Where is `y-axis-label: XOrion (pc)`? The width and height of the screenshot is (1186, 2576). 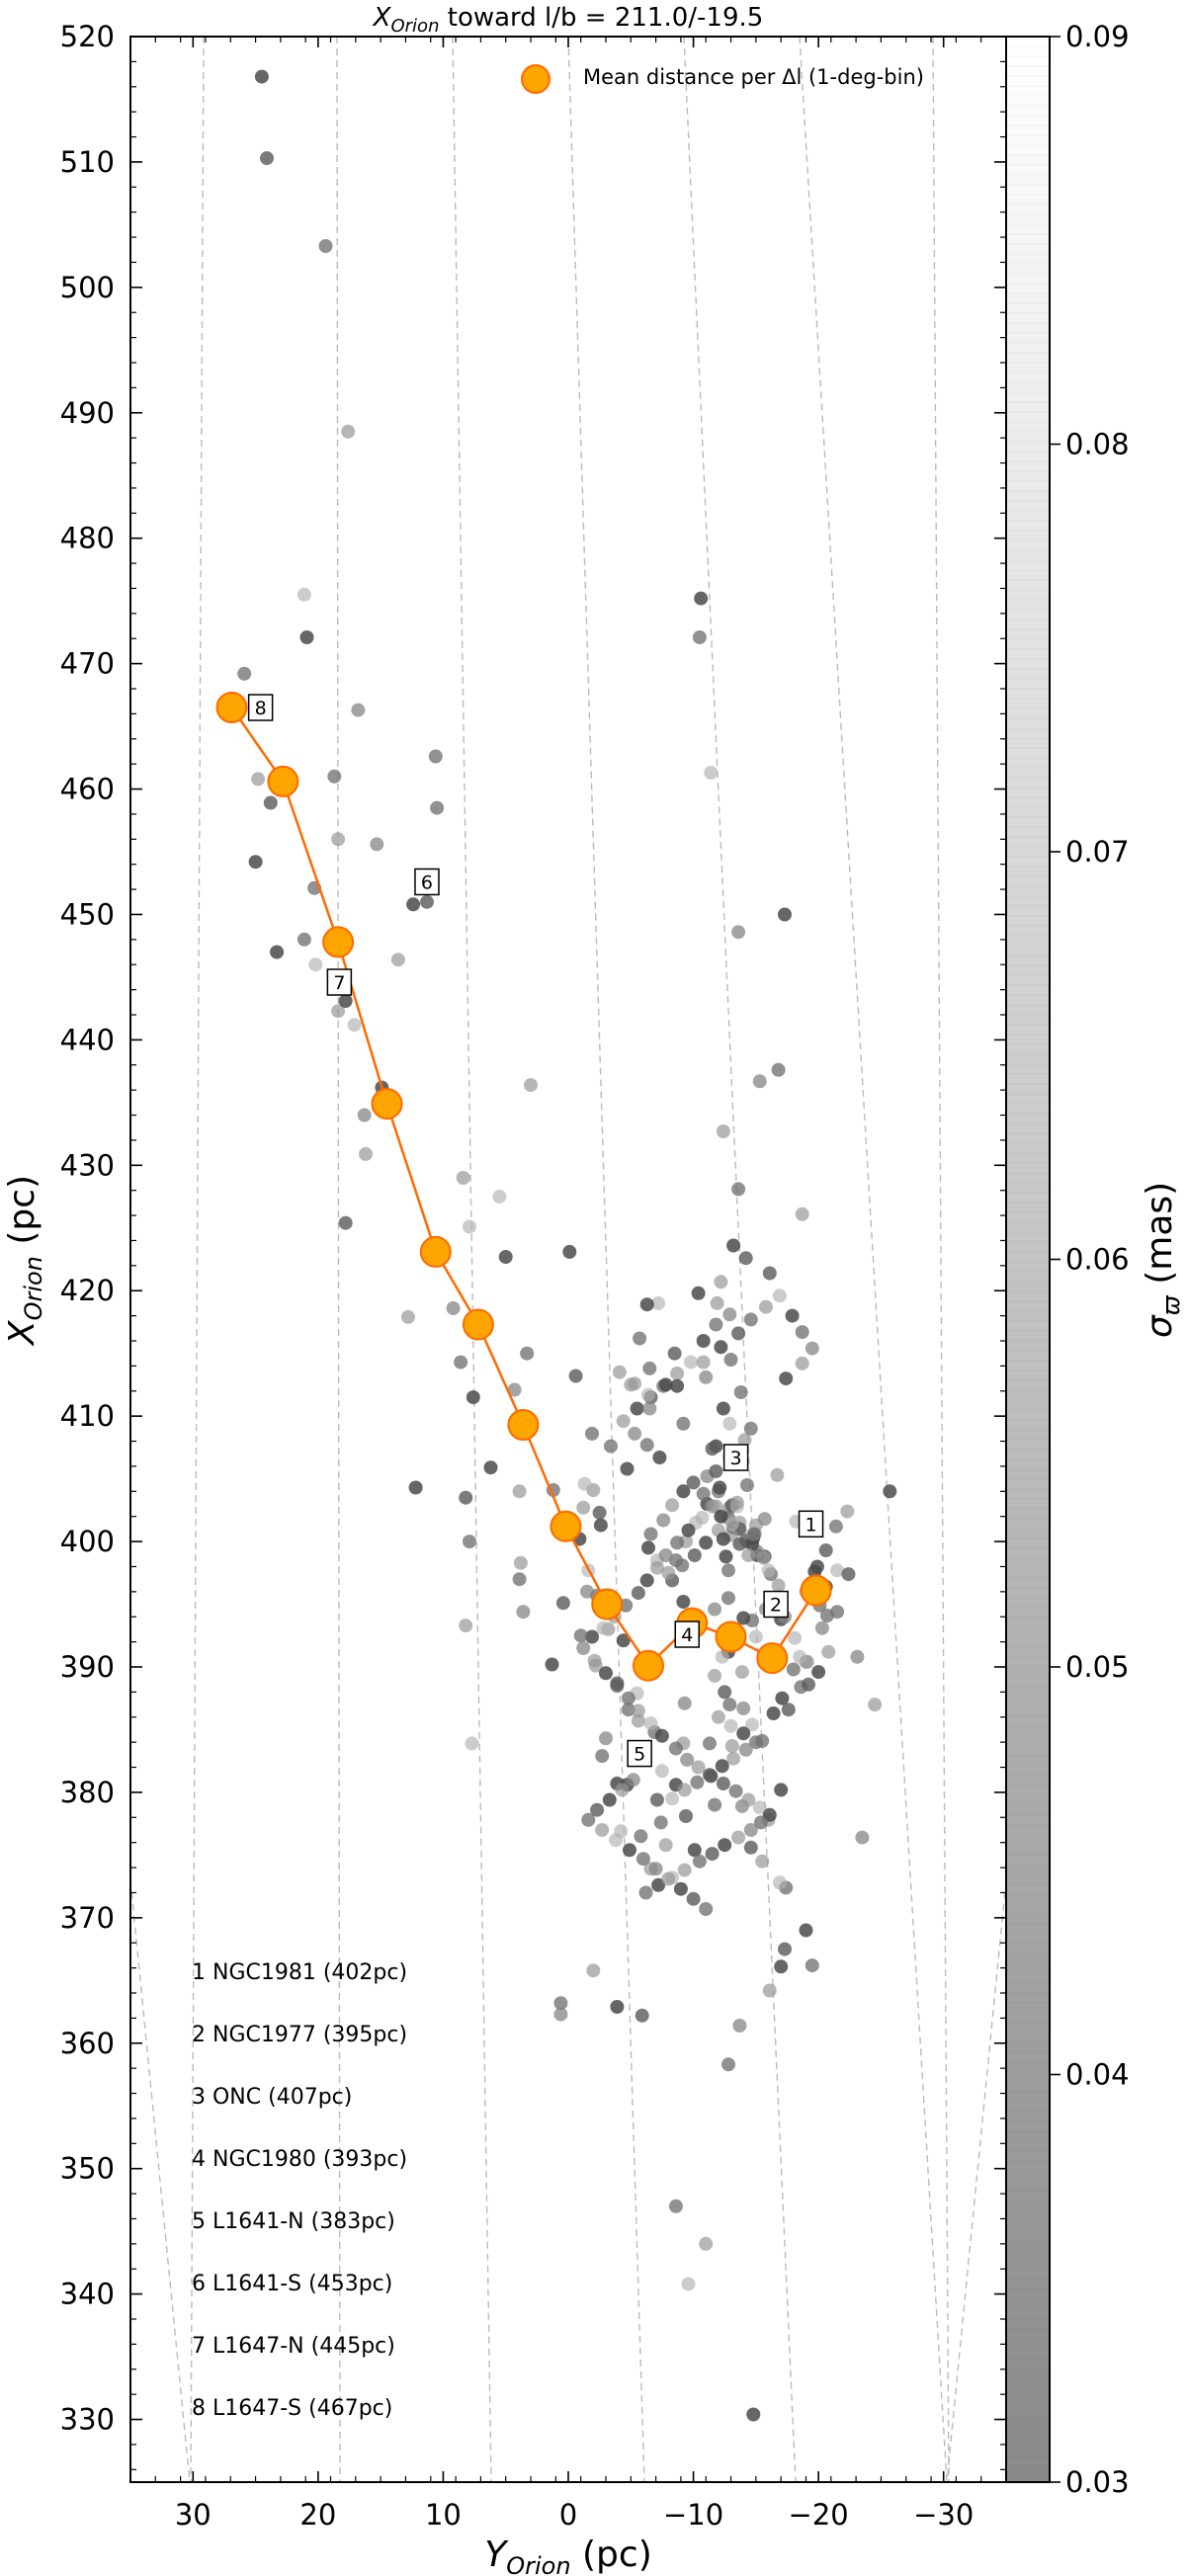
y-axis-label: XOrion (pc) is located at coordinates (24, 1261).